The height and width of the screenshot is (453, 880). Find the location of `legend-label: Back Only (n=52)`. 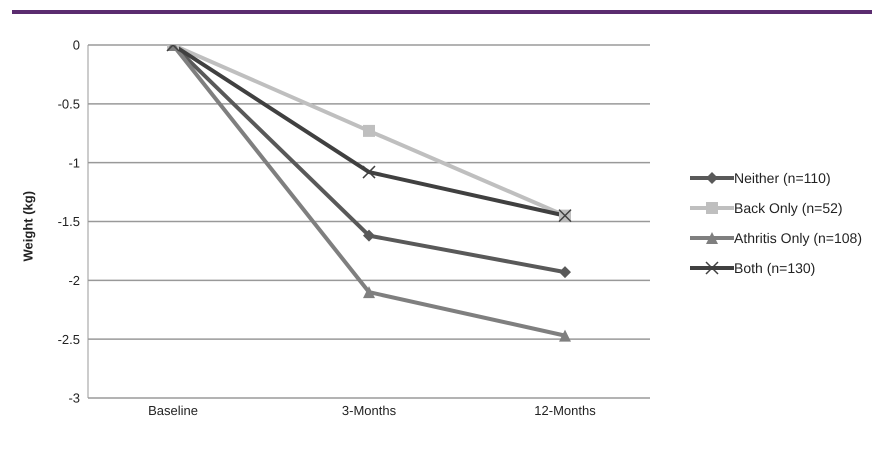

legend-label: Back Only (n=52) is located at coordinates (788, 208).